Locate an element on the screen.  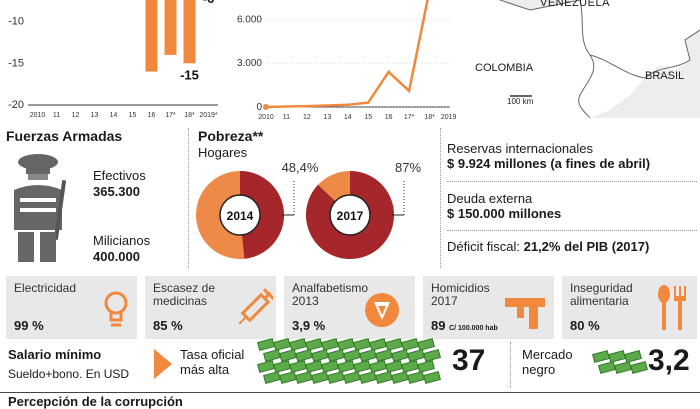
indicator-value: 80 % is located at coordinates (585, 325).